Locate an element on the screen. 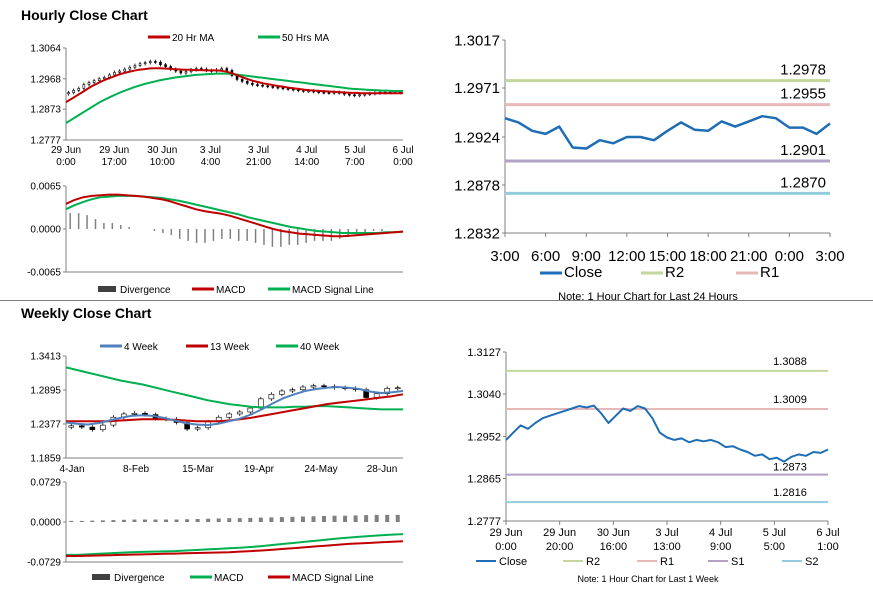  hourly-price-x-label: 4 Jul is located at coordinates (306, 150).